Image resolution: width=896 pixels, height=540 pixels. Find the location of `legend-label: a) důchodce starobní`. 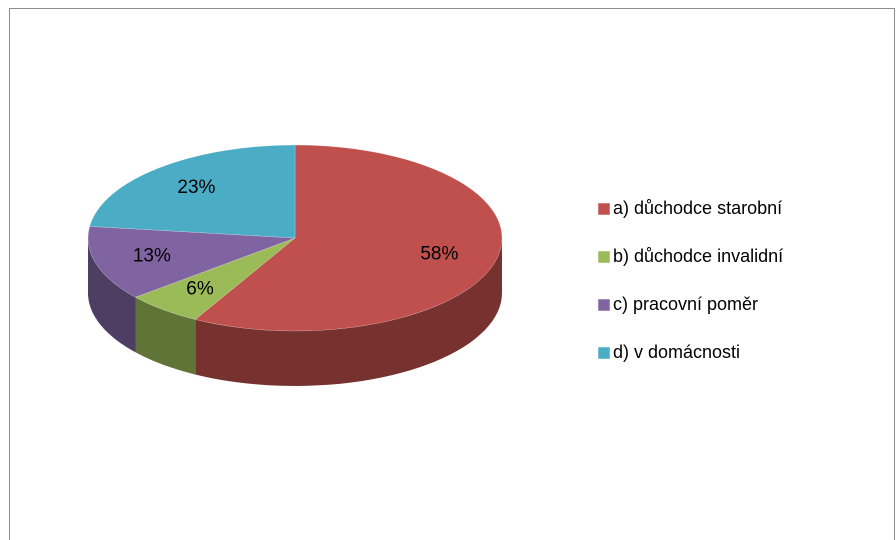

legend-label: a) důchodce starobní is located at coordinates (697, 208).